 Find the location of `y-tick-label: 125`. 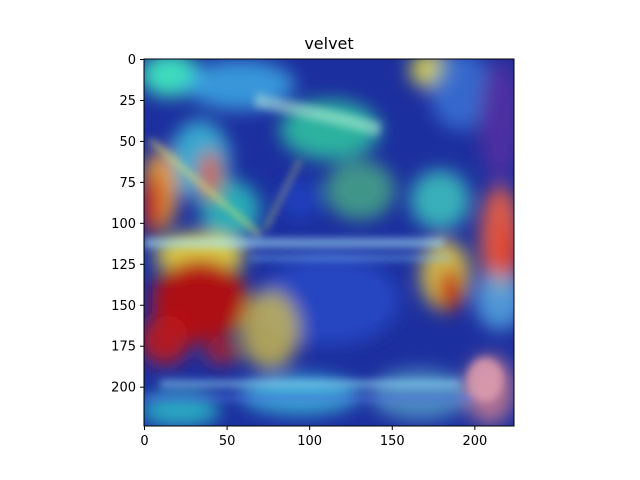

y-tick-label: 125 is located at coordinates (123, 265).